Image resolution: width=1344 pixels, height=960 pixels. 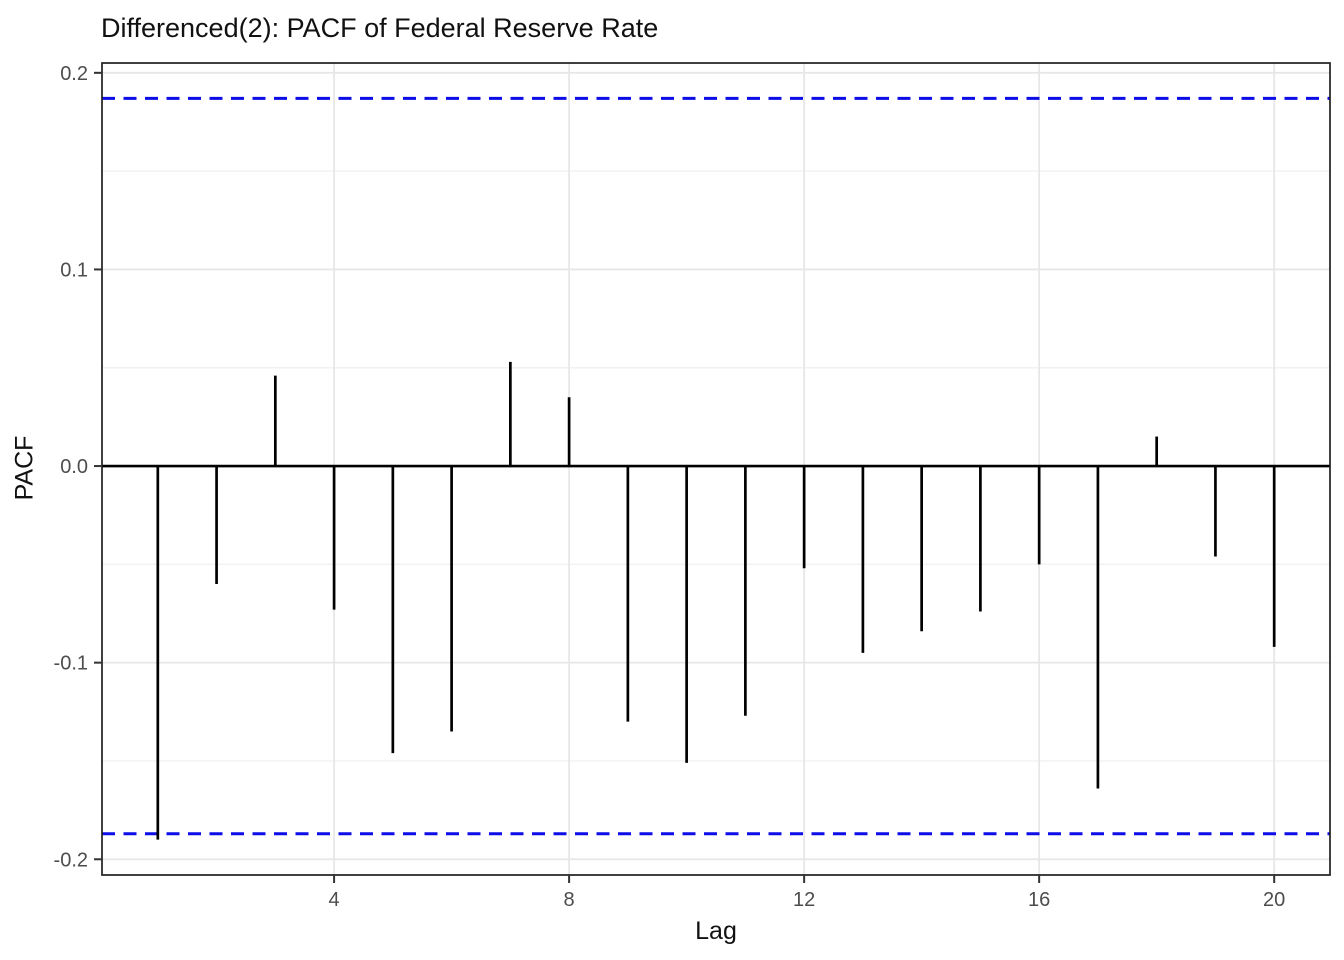 I want to click on x-tick-label: 20, so click(x=1274, y=900).